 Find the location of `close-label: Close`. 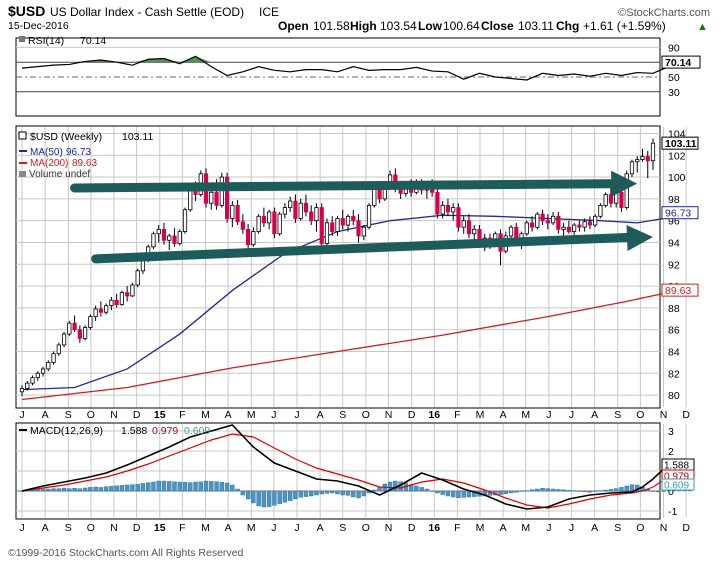

close-label: Close is located at coordinates (497, 26).